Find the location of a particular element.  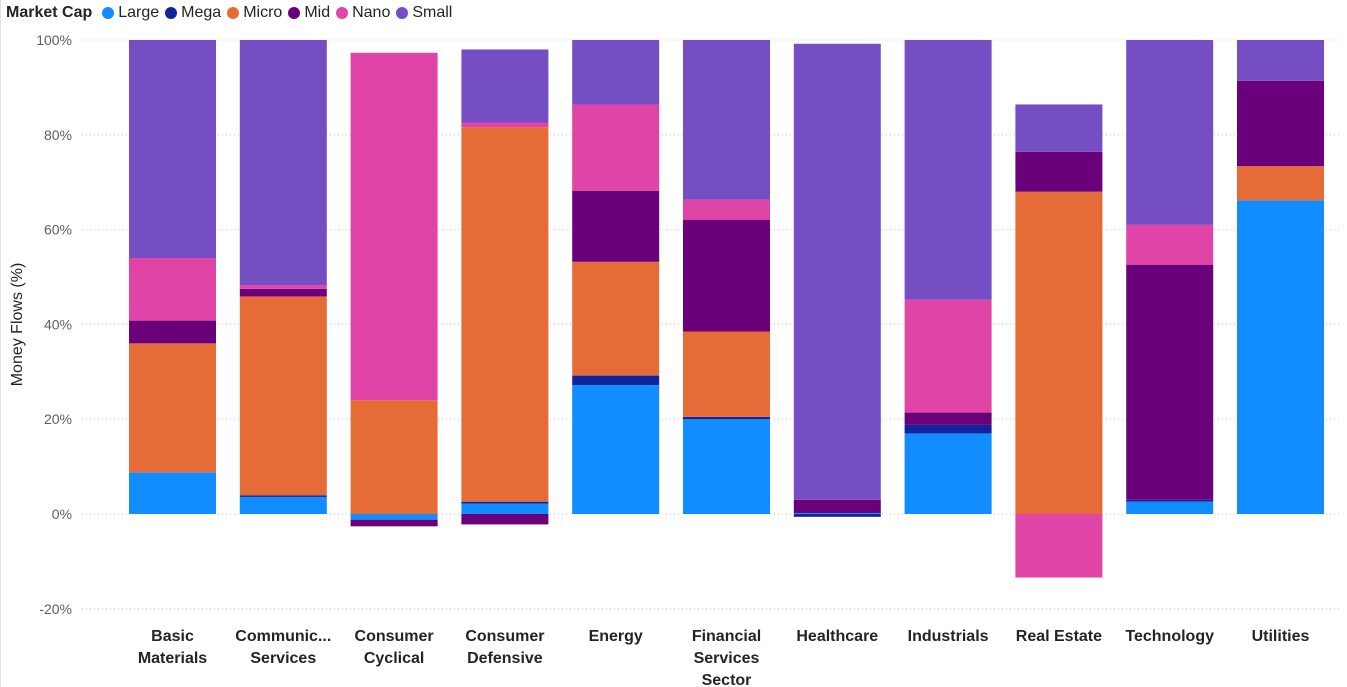

y-axis-title: Money Flows (%) is located at coordinates (17, 325).